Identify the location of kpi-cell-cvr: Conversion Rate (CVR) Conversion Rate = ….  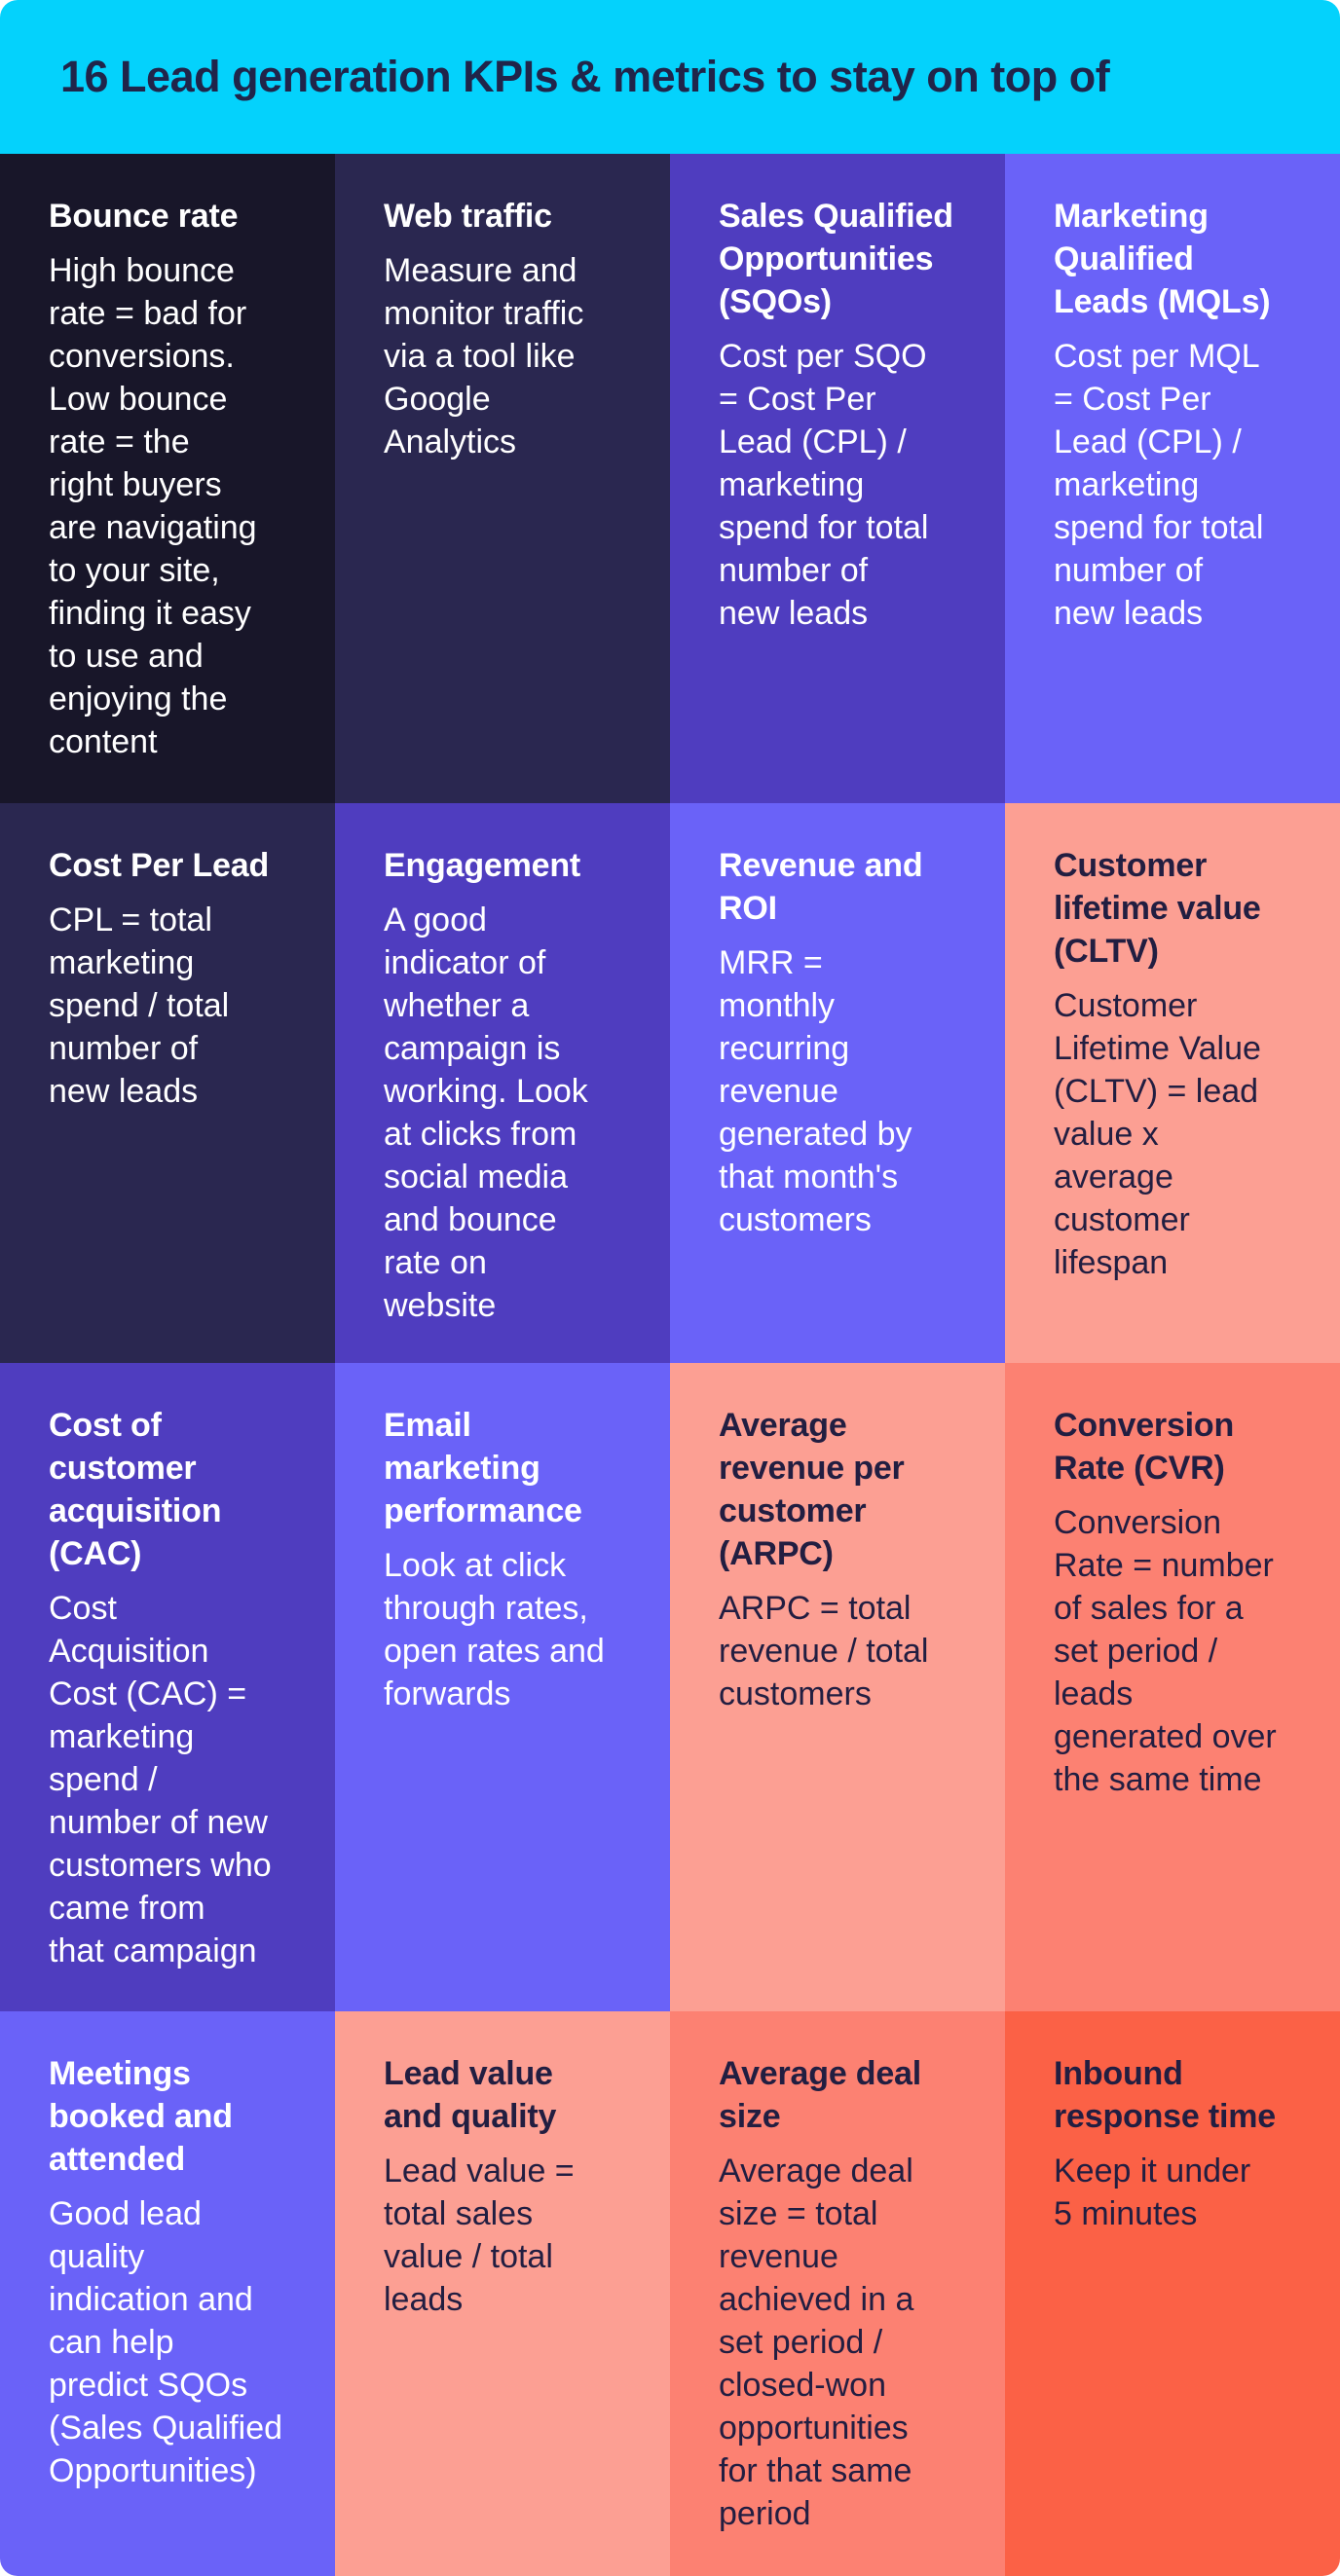
(1172, 1687).